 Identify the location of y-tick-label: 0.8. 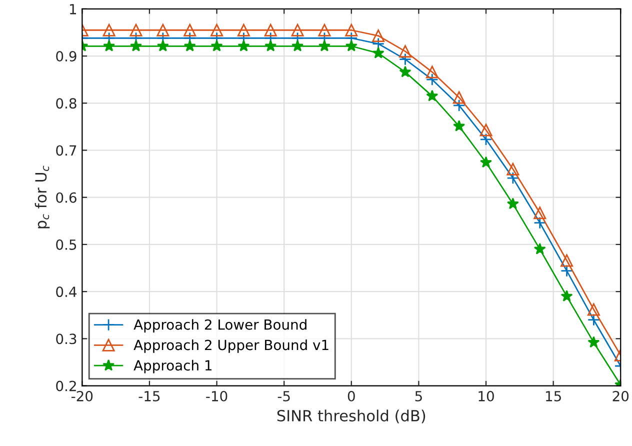
(66, 103).